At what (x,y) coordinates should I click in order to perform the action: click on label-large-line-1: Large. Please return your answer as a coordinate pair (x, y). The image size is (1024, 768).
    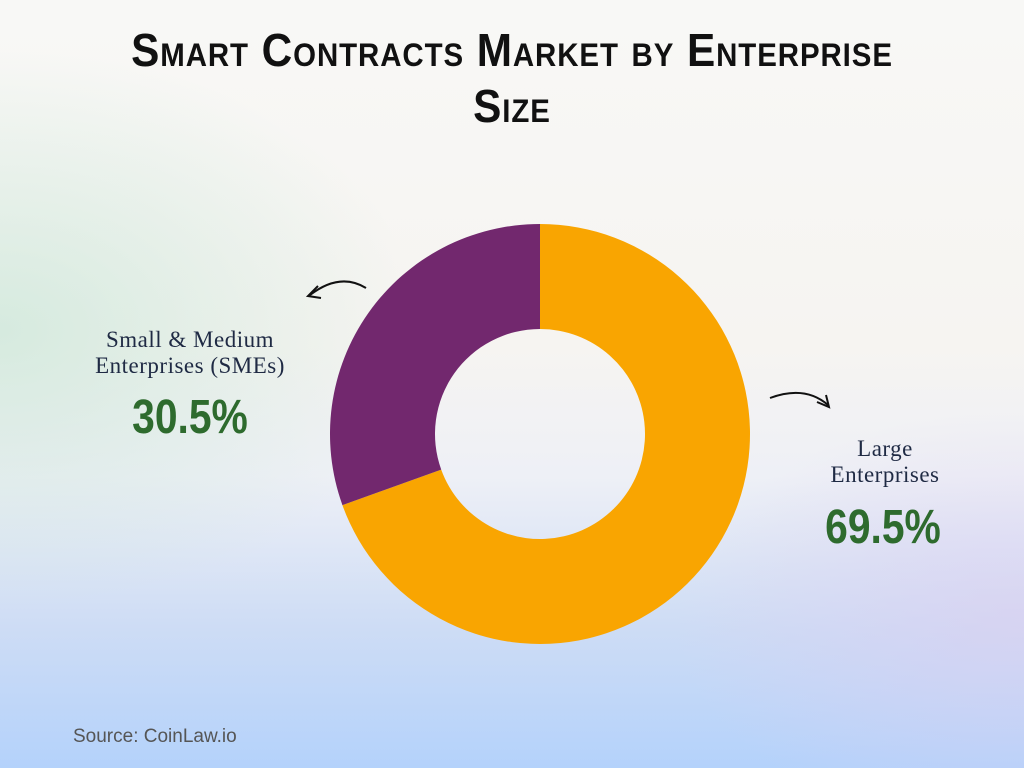
    Looking at the image, I should click on (885, 448).